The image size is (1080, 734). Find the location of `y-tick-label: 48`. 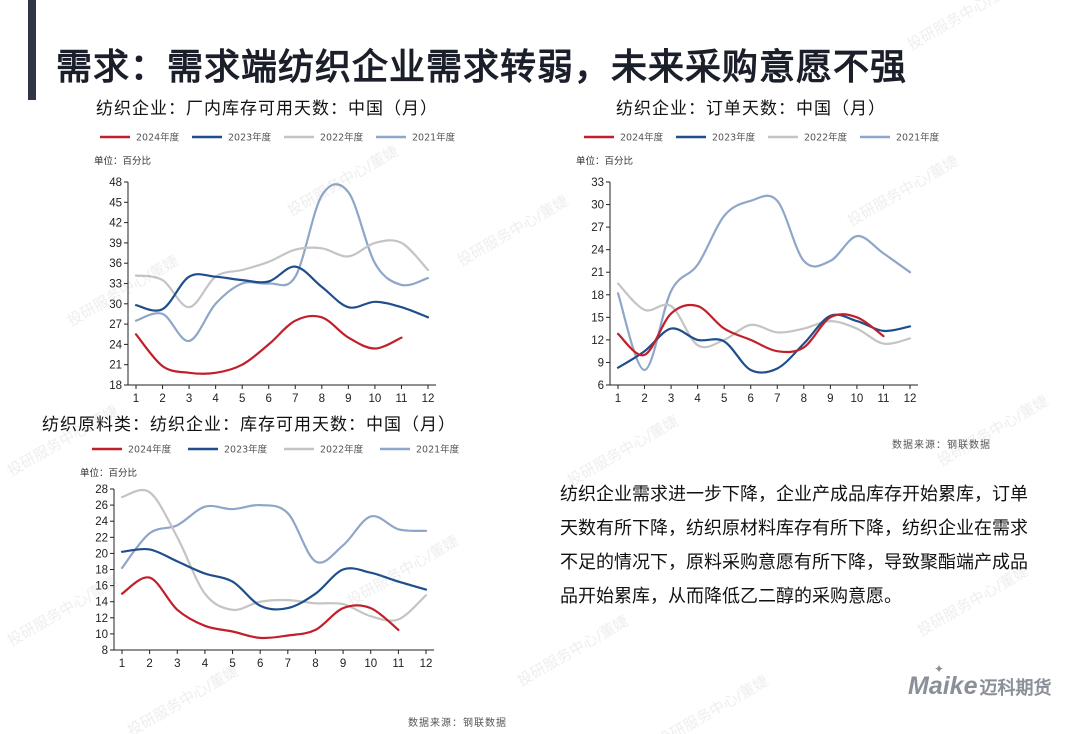

y-tick-label: 48 is located at coordinates (115, 183).